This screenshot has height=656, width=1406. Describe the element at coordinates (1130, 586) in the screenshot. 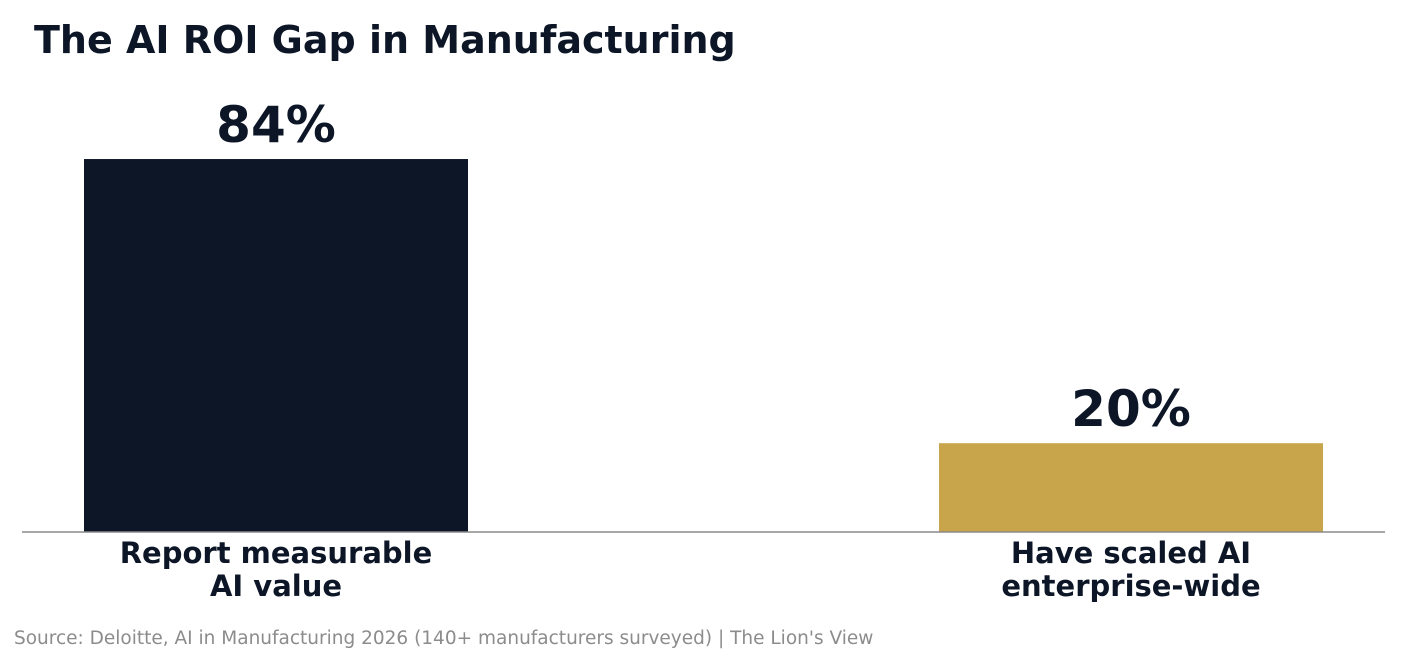

I see `category-label-2-line-2: enterprise-wide` at that location.